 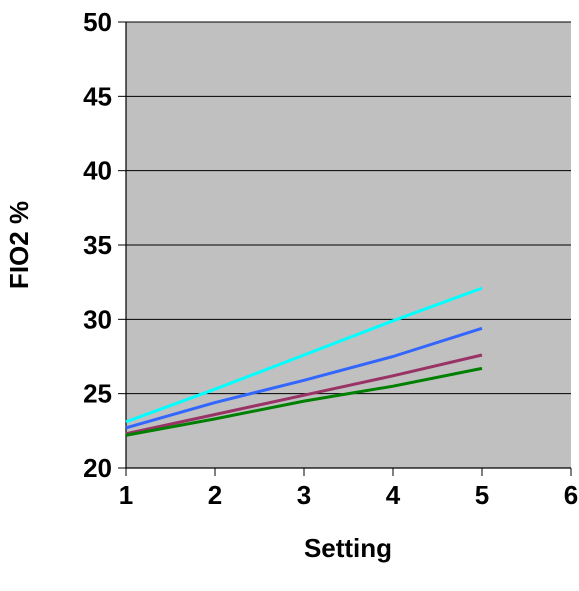 What do you see at coordinates (482, 495) in the screenshot?
I see `x-tick-label-5: 5` at bounding box center [482, 495].